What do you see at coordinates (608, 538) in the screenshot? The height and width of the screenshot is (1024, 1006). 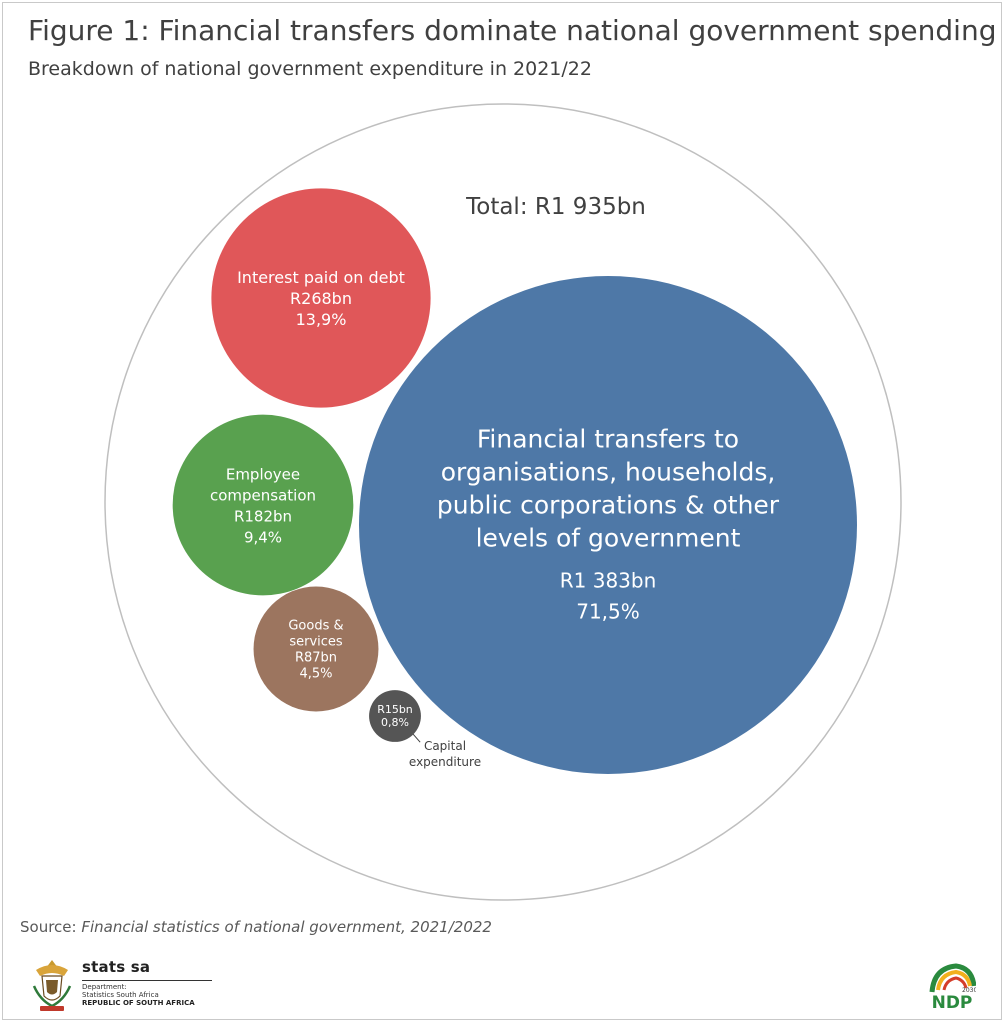 I see `label-line-financial-transfers: levels of government` at bounding box center [608, 538].